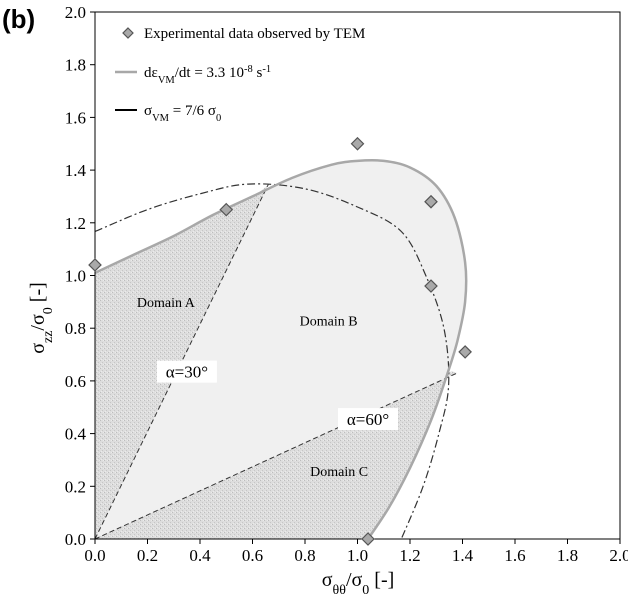  What do you see at coordinates (182, 113) in the screenshot?
I see `legend-label-von-mises: σVM = 7/6 σ0` at bounding box center [182, 113].